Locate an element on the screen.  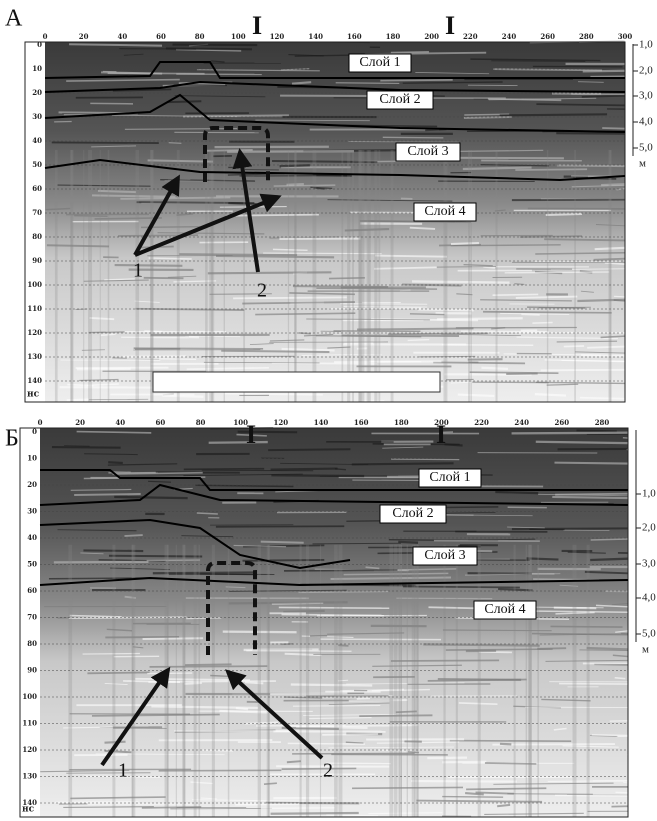
layer-label-box is located at coordinates (400, 100).